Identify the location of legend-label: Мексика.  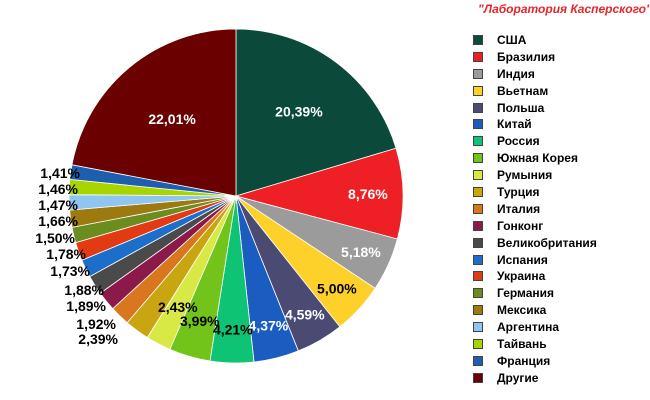
(522, 310).